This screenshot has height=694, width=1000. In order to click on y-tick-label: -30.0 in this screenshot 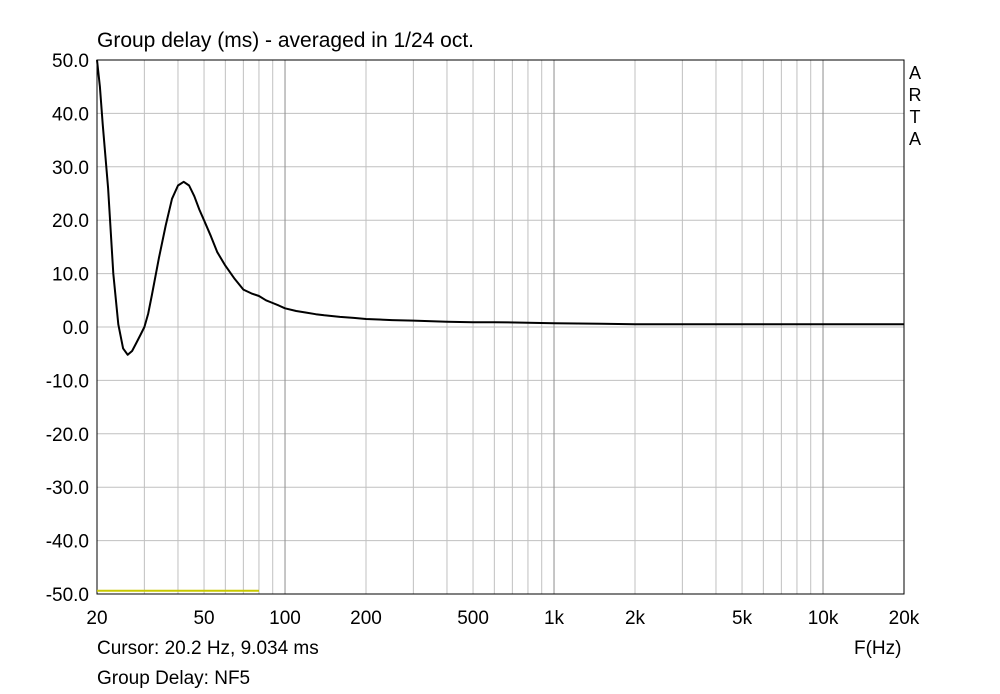, I will do `click(67, 488)`.